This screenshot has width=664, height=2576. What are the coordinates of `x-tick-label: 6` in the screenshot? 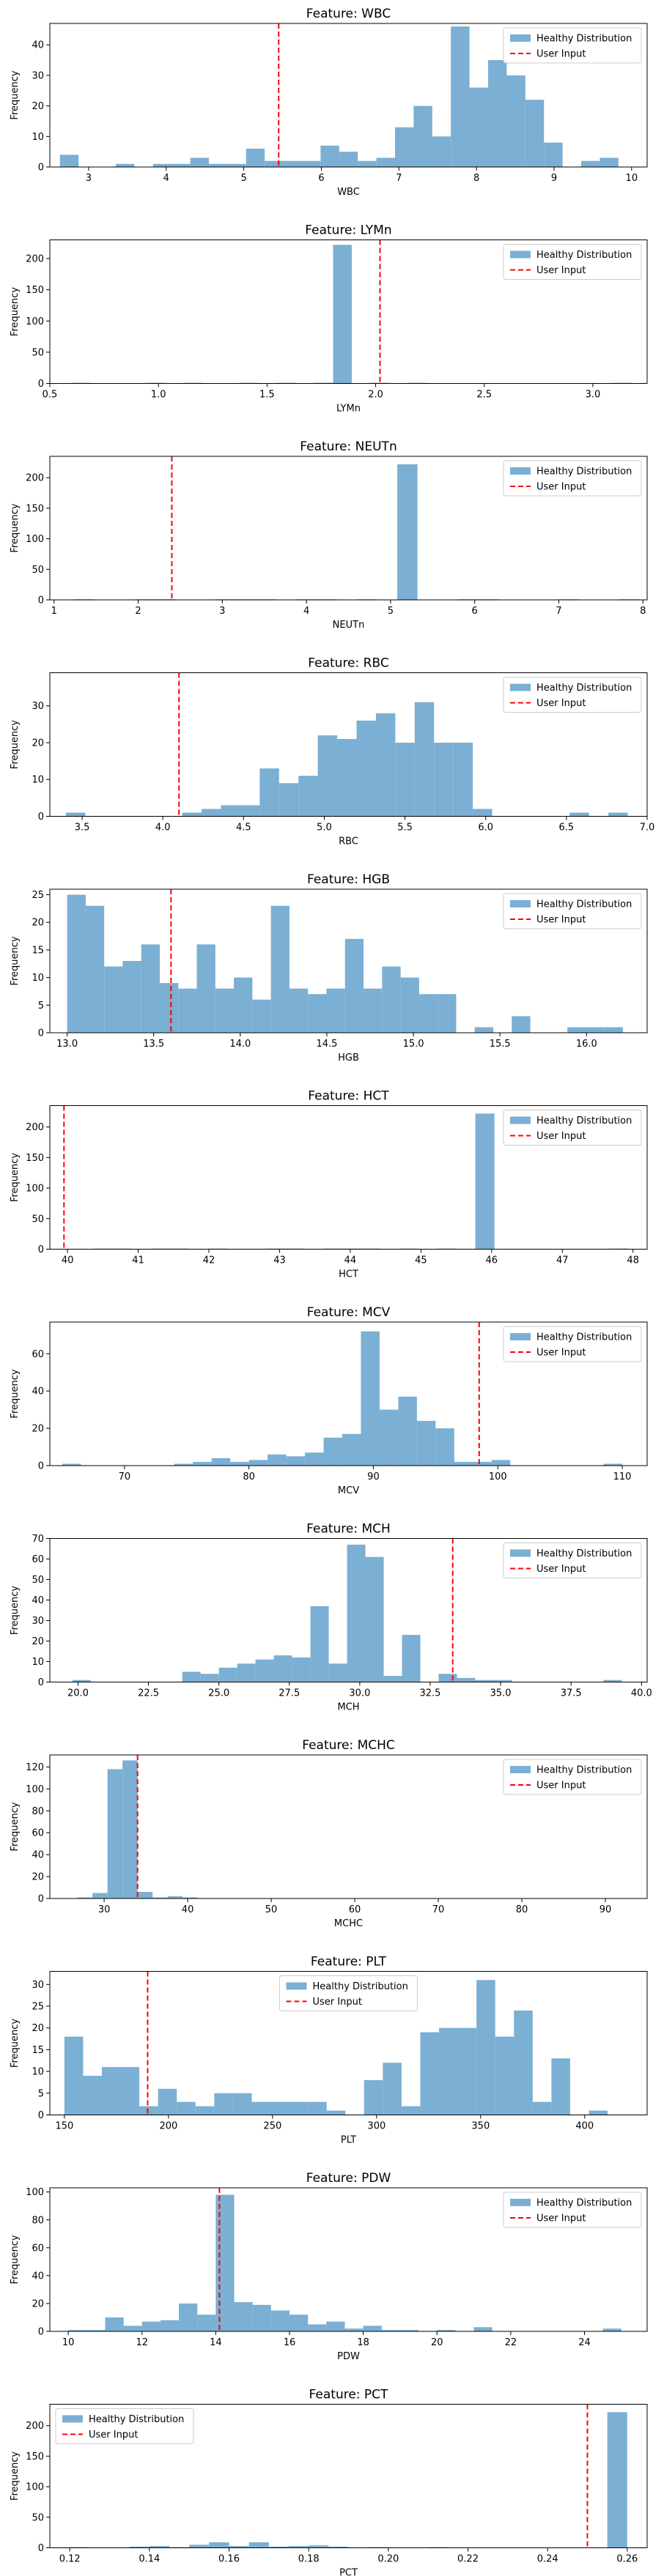 It's located at (475, 611).